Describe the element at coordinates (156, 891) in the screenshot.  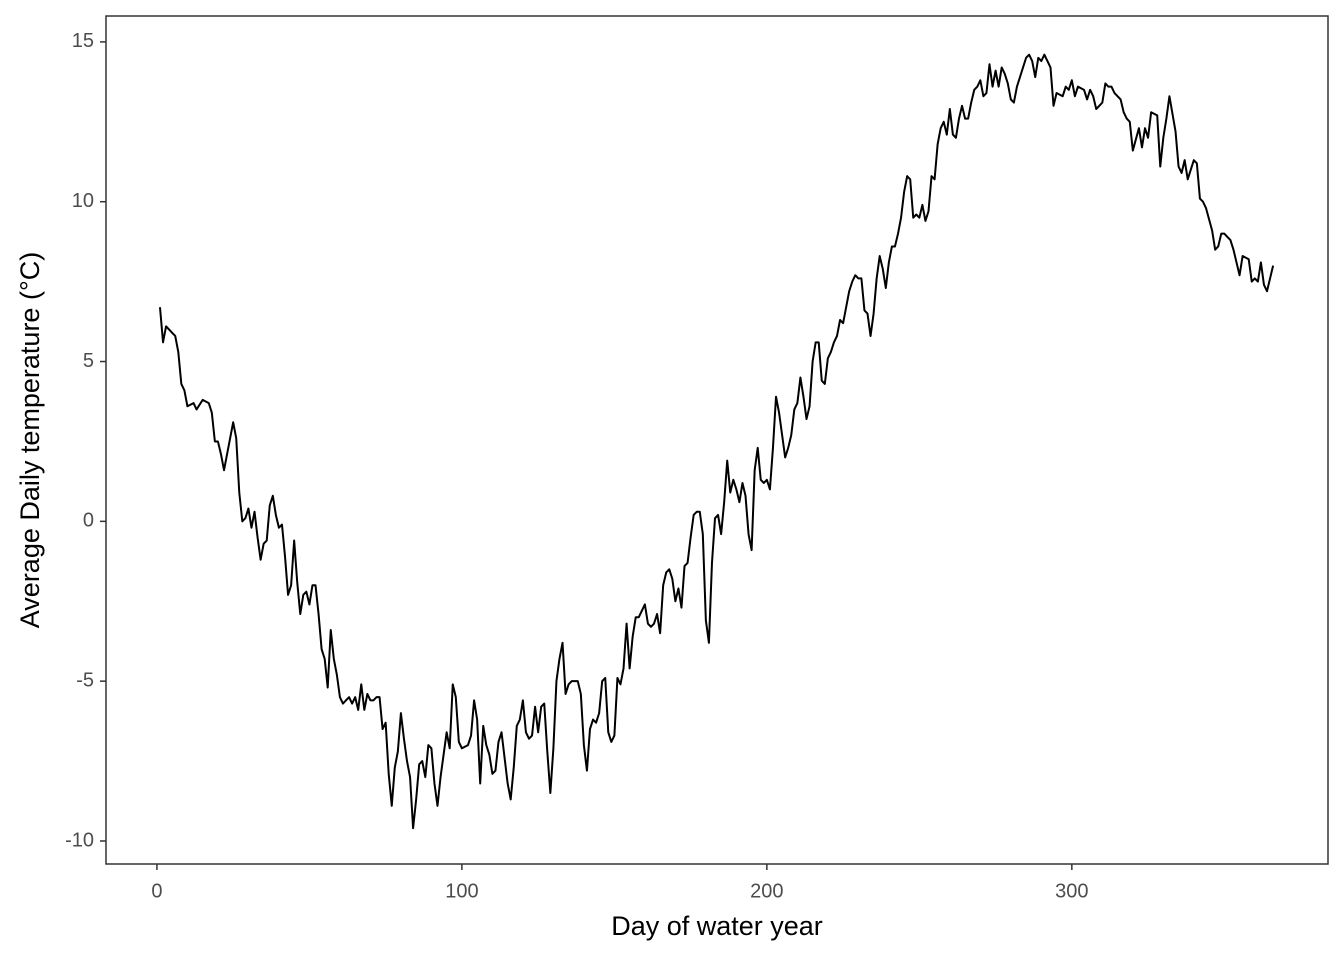
I see `x-tick-label: 0` at that location.